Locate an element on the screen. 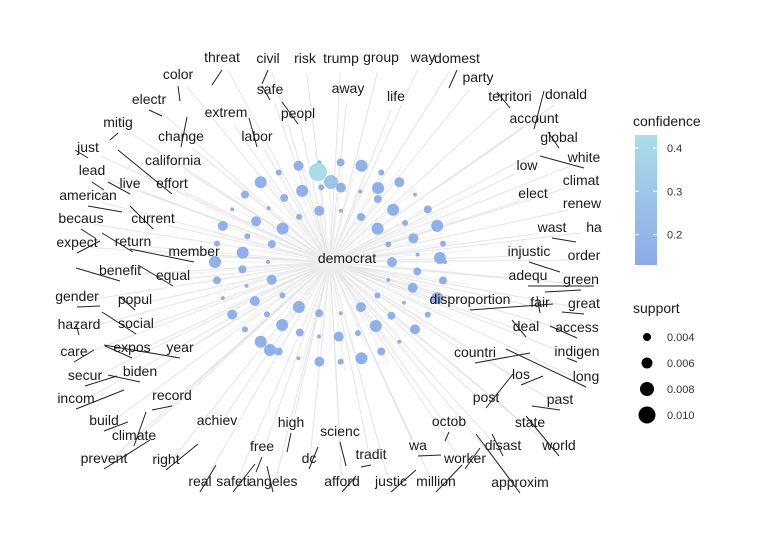  node-label-world: world is located at coordinates (558, 445).